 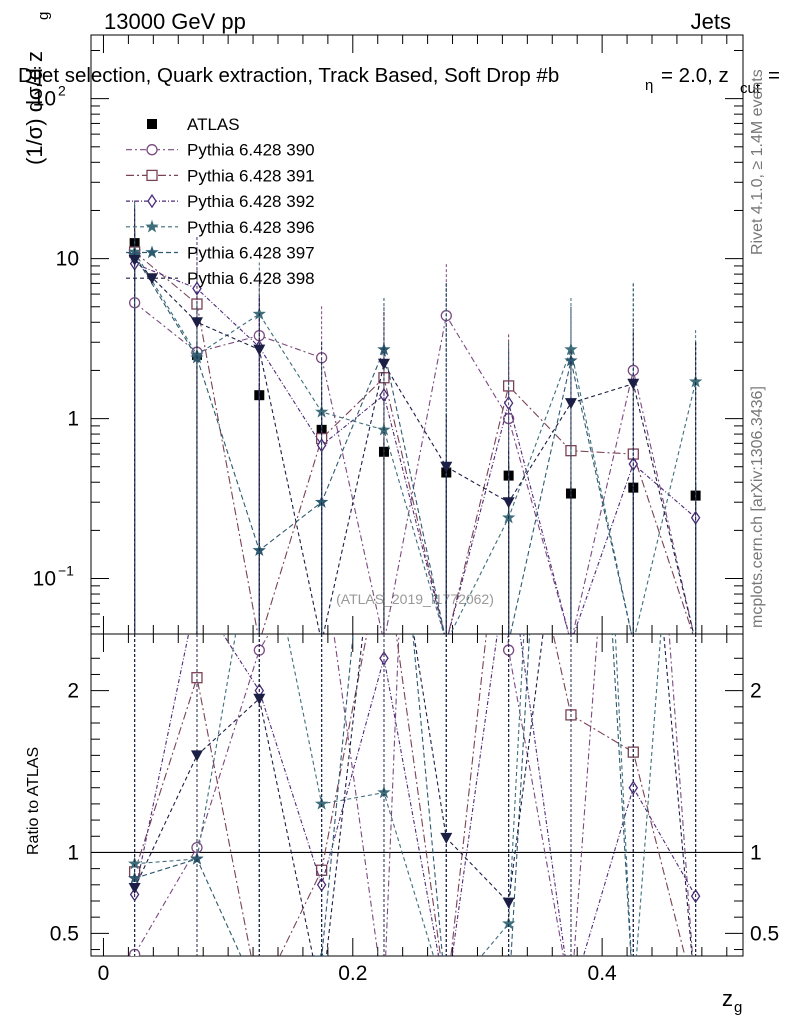 What do you see at coordinates (152, 124) in the screenshot?
I see `legend-marker-atlas` at bounding box center [152, 124].